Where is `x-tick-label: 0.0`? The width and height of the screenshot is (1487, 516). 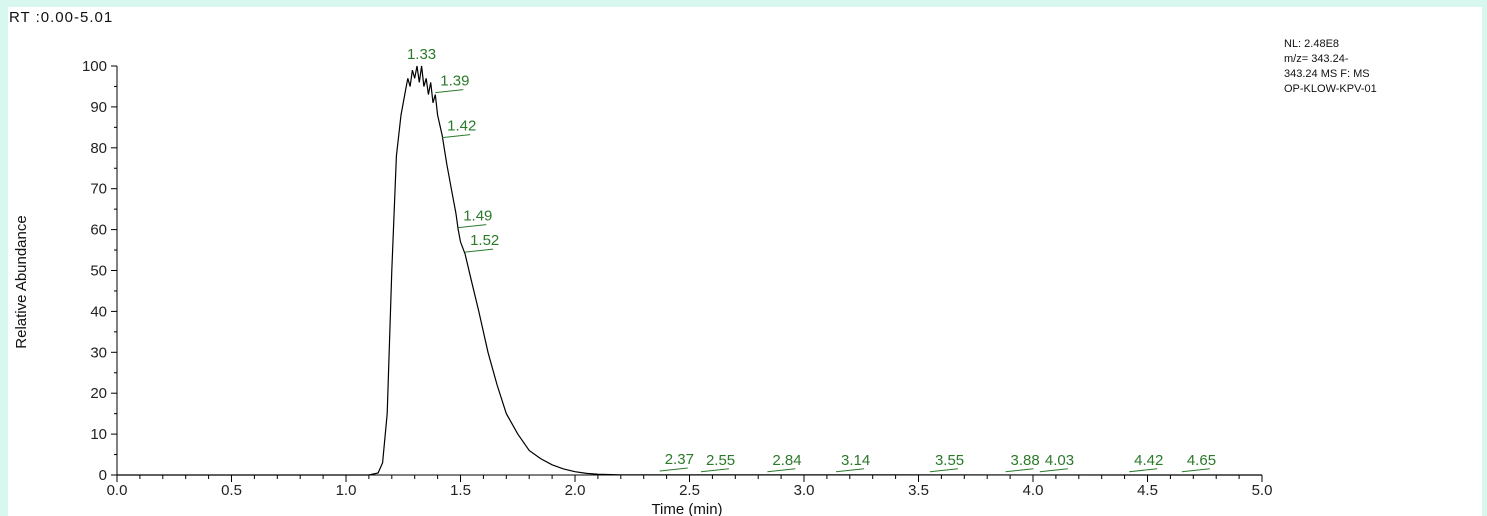
x-tick-label: 0.0 is located at coordinates (117, 490).